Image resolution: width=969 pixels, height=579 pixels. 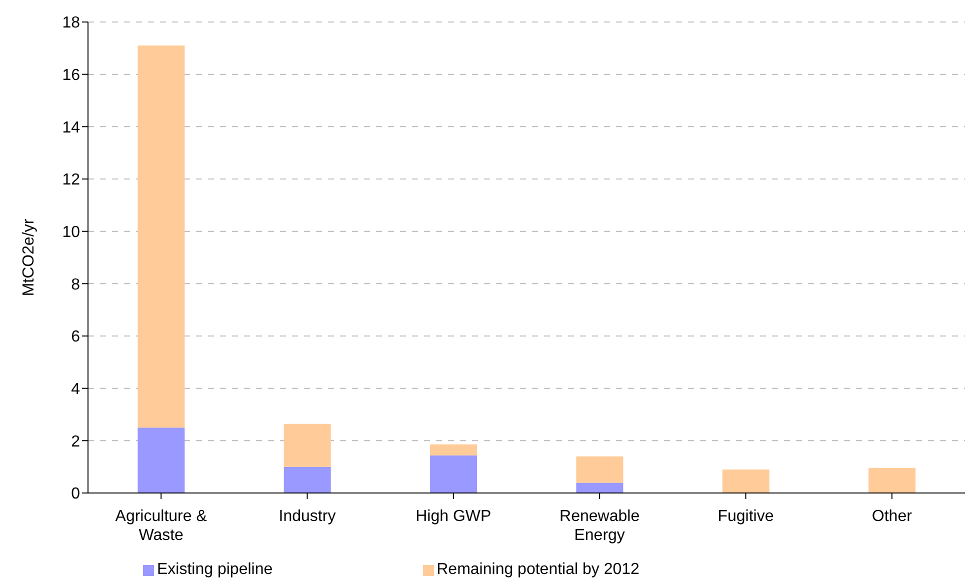 I want to click on y-tick-label: 18, so click(x=71, y=23).